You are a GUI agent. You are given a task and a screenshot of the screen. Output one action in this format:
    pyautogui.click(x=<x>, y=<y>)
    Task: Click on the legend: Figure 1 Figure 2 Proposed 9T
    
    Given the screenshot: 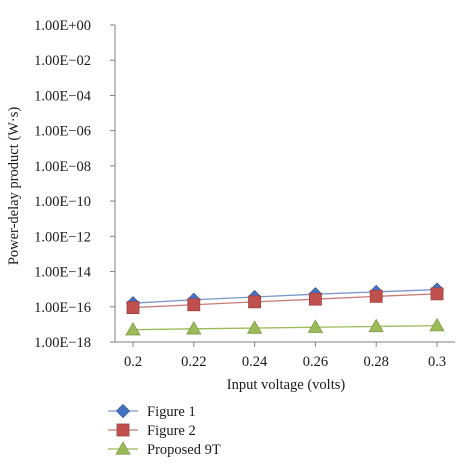 What is the action you would take?
    pyautogui.click(x=164, y=430)
    